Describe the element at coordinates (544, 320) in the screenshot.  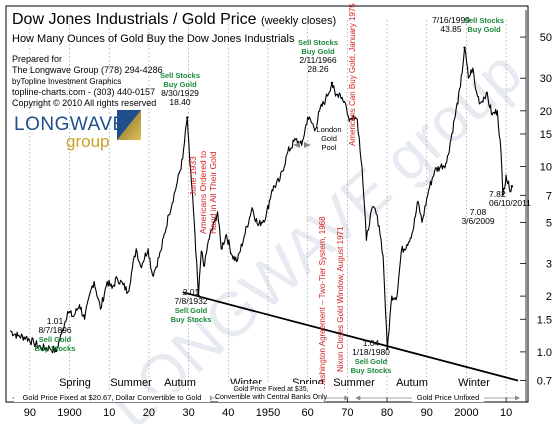
I see `y-tick-label: 1.5` at that location.